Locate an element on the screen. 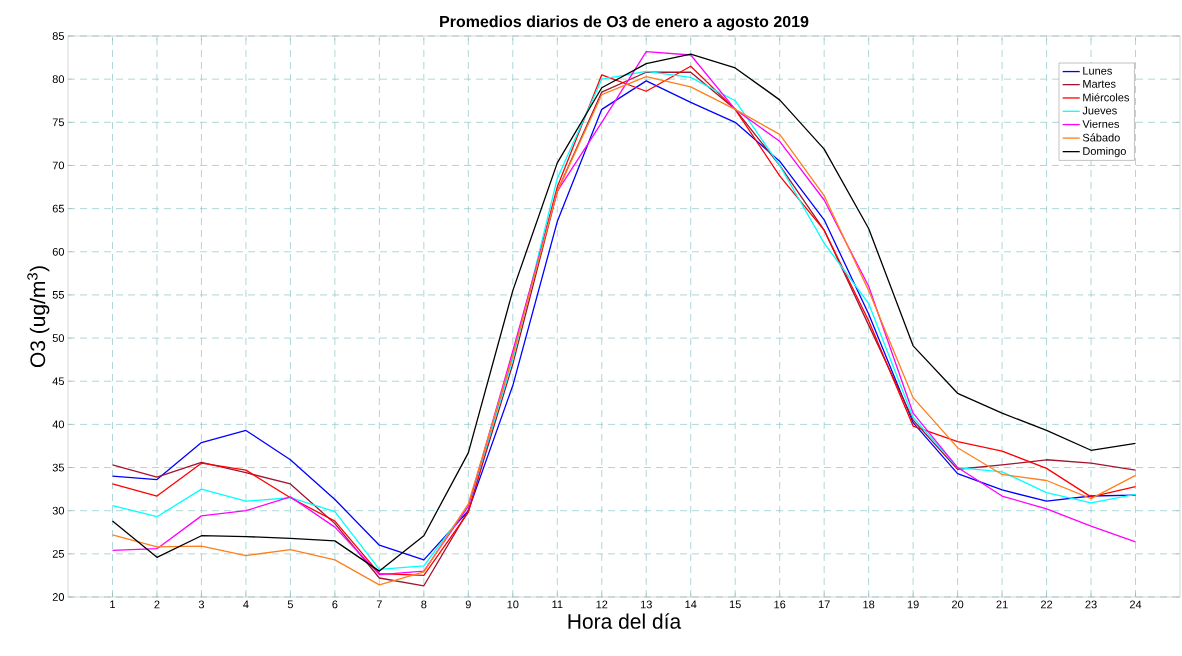  x-tick-label: 20 is located at coordinates (958, 604).